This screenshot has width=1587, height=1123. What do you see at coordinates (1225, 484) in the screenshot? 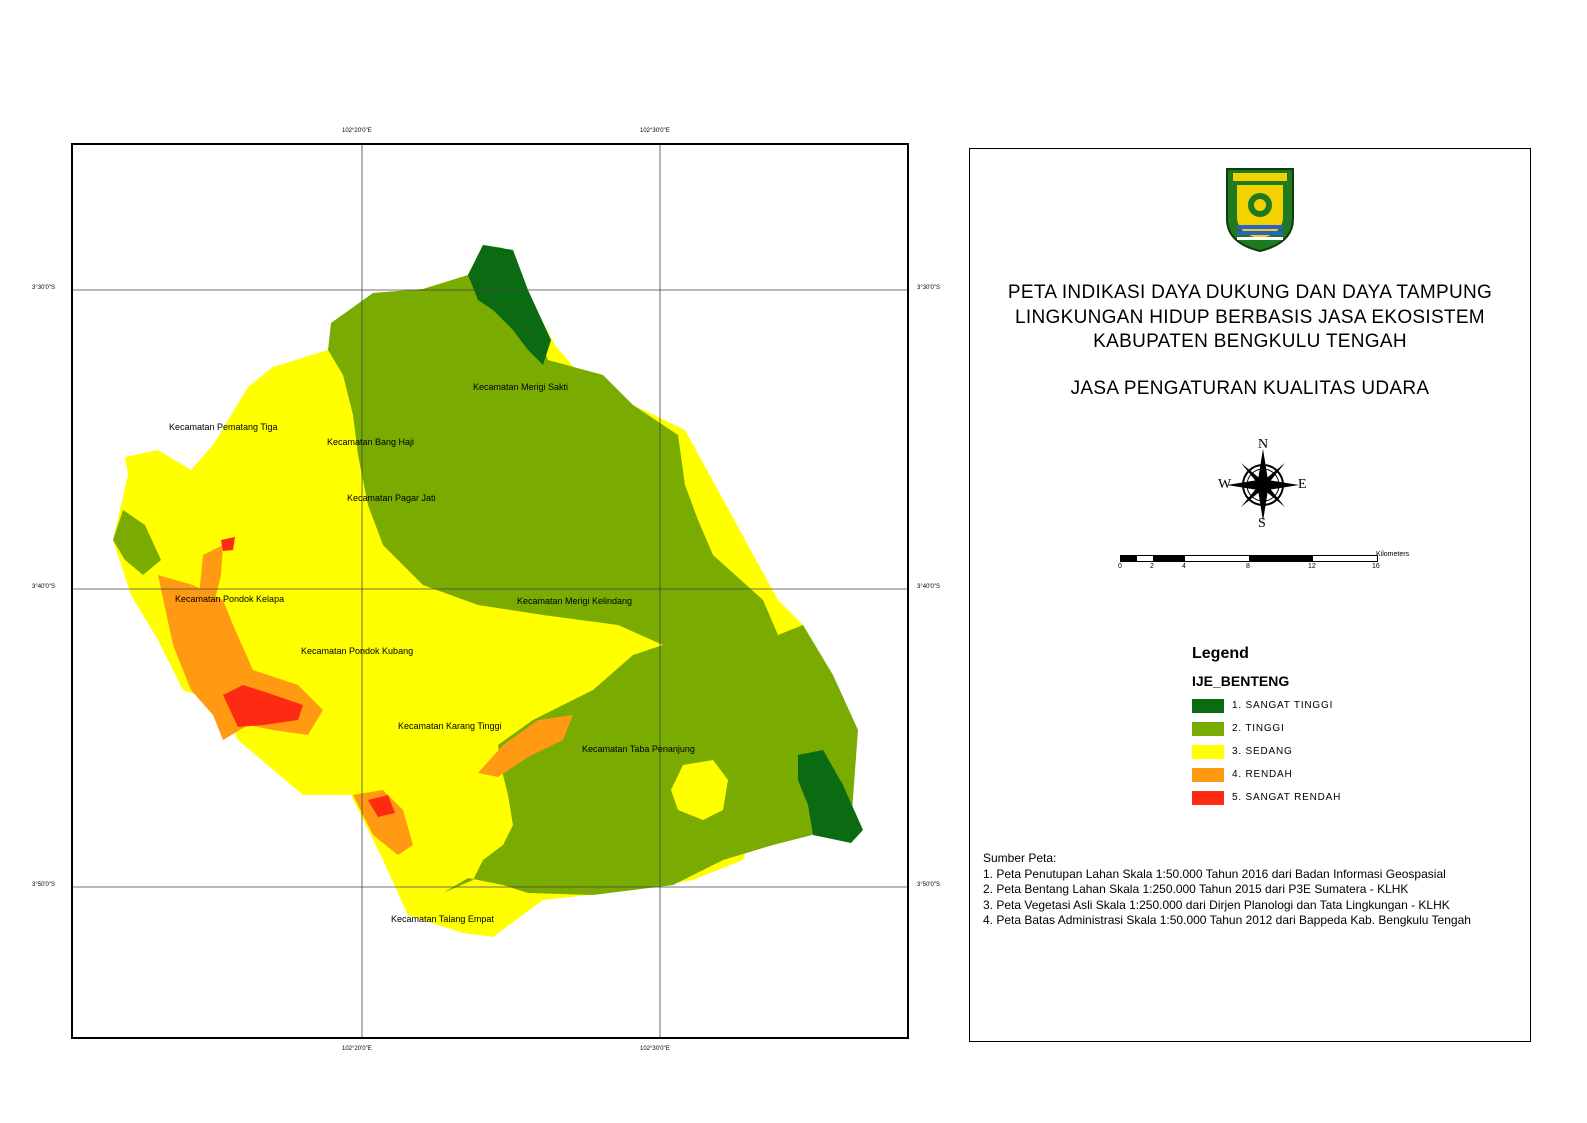
I see `compass-w: W` at bounding box center [1225, 484].